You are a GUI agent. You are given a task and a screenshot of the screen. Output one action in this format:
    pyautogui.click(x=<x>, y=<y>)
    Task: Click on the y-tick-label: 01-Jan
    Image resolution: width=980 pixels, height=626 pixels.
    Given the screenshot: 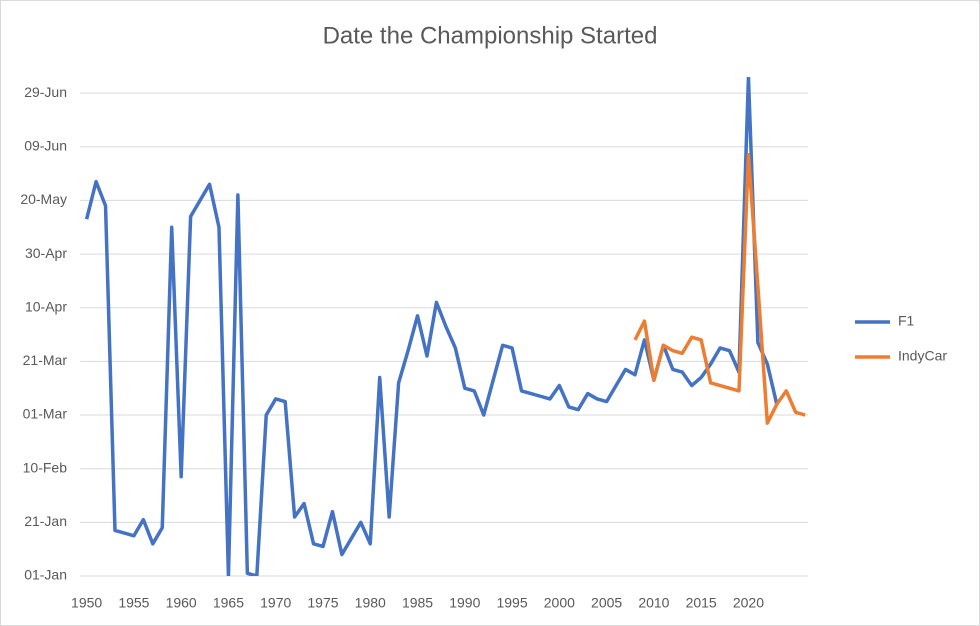 What is the action you would take?
    pyautogui.click(x=45, y=575)
    